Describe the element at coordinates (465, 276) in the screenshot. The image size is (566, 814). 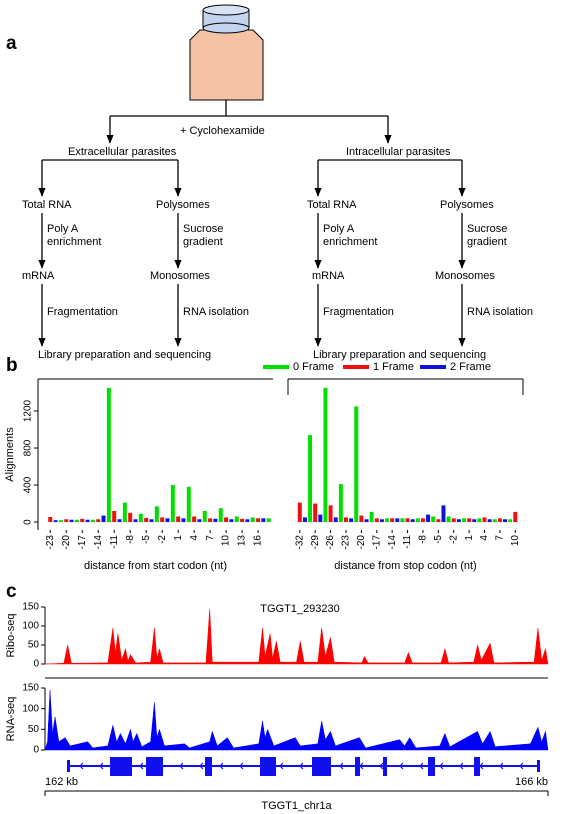
I see `step: Monosomes` at that location.